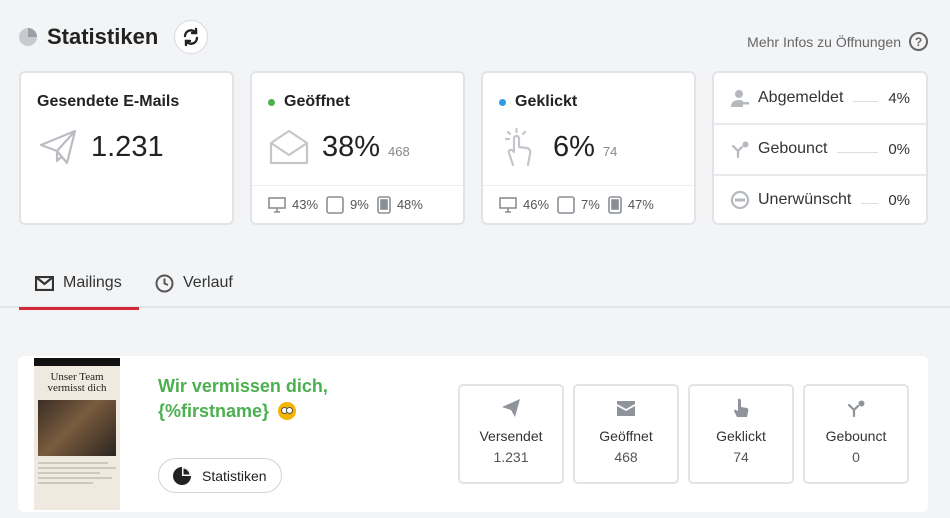 This screenshot has height=518, width=950. What do you see at coordinates (741, 407) in the screenshot?
I see `pointer-icon` at bounding box center [741, 407].